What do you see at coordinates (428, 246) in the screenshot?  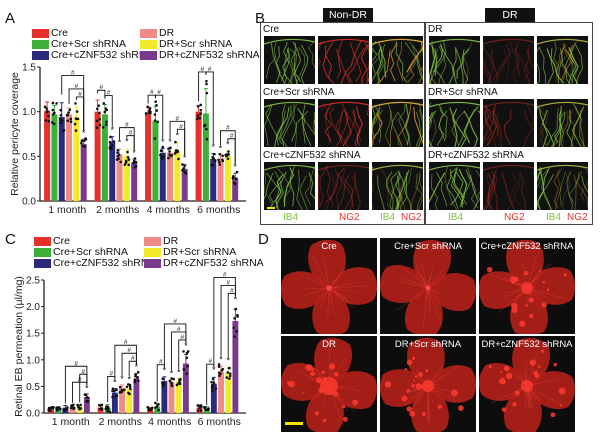 I see `tile-label: Cre+Scr shRNA` at bounding box center [428, 246].